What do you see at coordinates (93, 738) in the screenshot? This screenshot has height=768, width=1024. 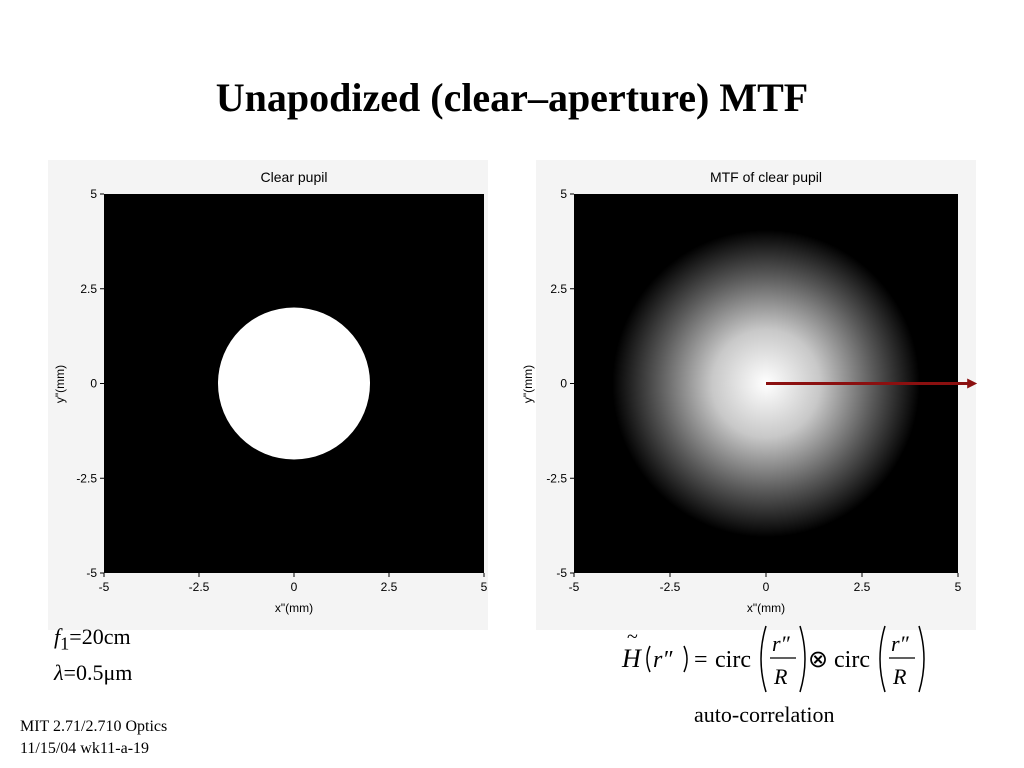 I see `slide-footer: MIT 2.71/2.710 Optics 11/15/04 wk11-a-19` at bounding box center [93, 738].